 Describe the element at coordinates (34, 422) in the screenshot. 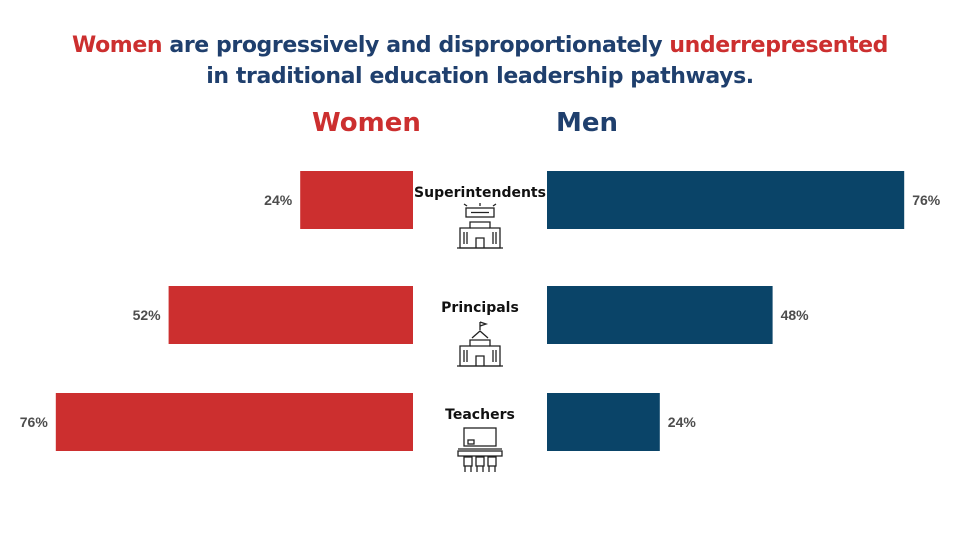

I see `label-women-teachers: 76%` at that location.